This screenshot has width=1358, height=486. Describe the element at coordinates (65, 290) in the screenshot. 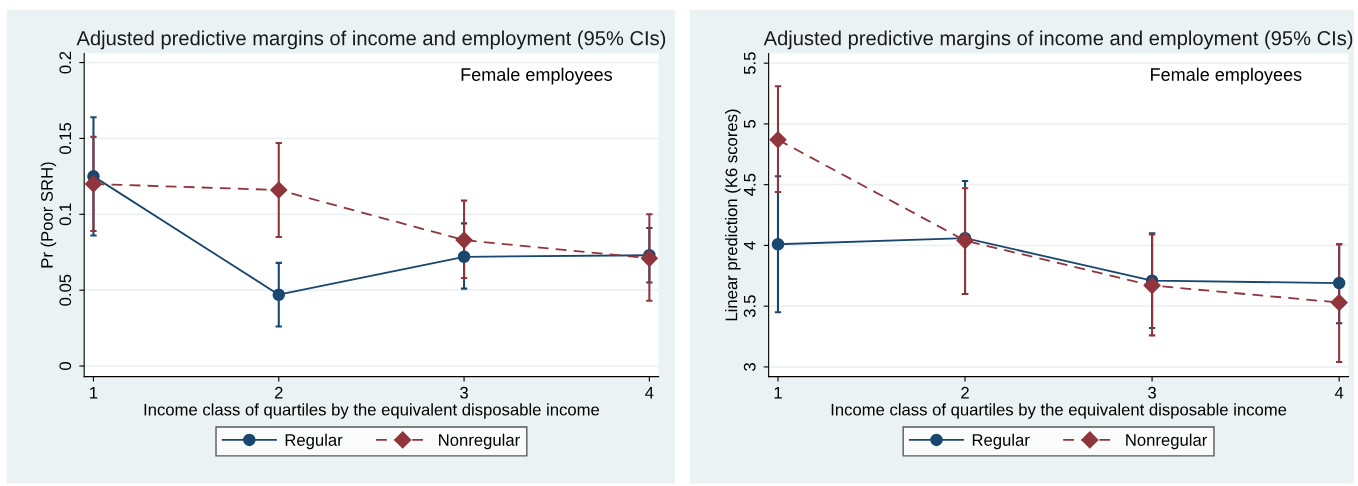

I see `y-tick-label: 0.05` at that location.